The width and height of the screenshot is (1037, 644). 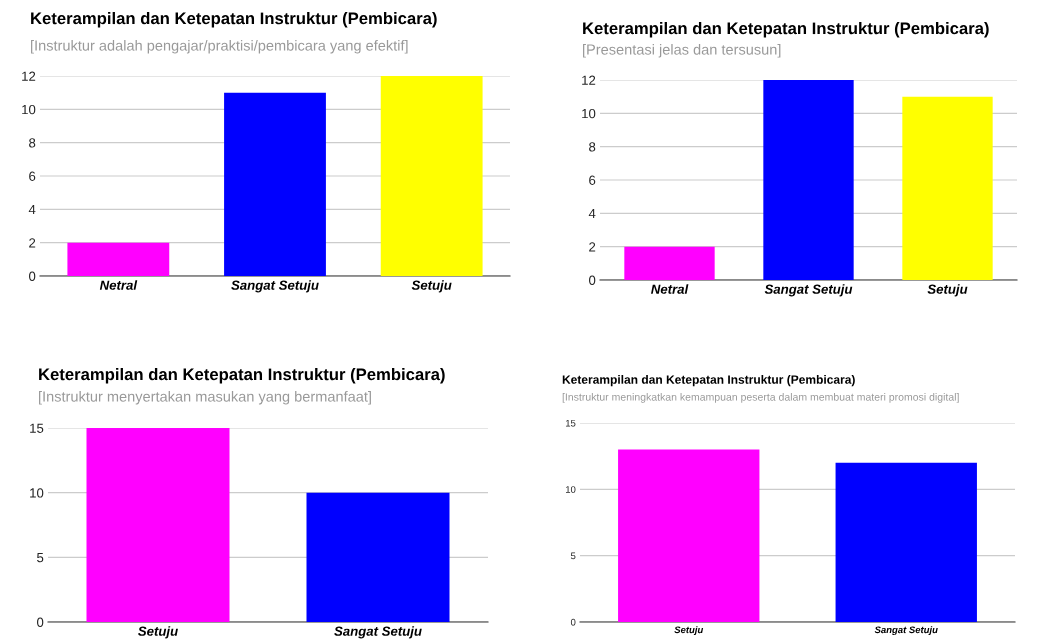 What do you see at coordinates (219, 47) in the screenshot?
I see `chart-subtitle: [Instruktur adalah pengajar/praktisi/pembicara yang efektif]` at bounding box center [219, 47].